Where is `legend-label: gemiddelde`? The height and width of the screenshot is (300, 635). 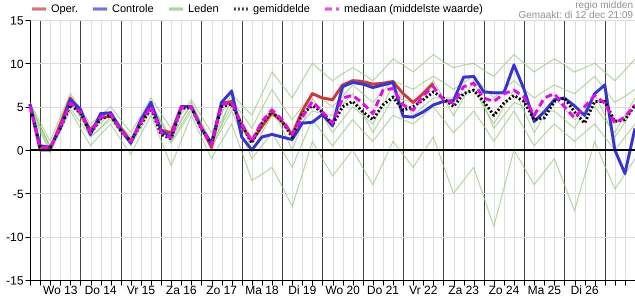 legend-label: gemiddelde is located at coordinates (281, 9).